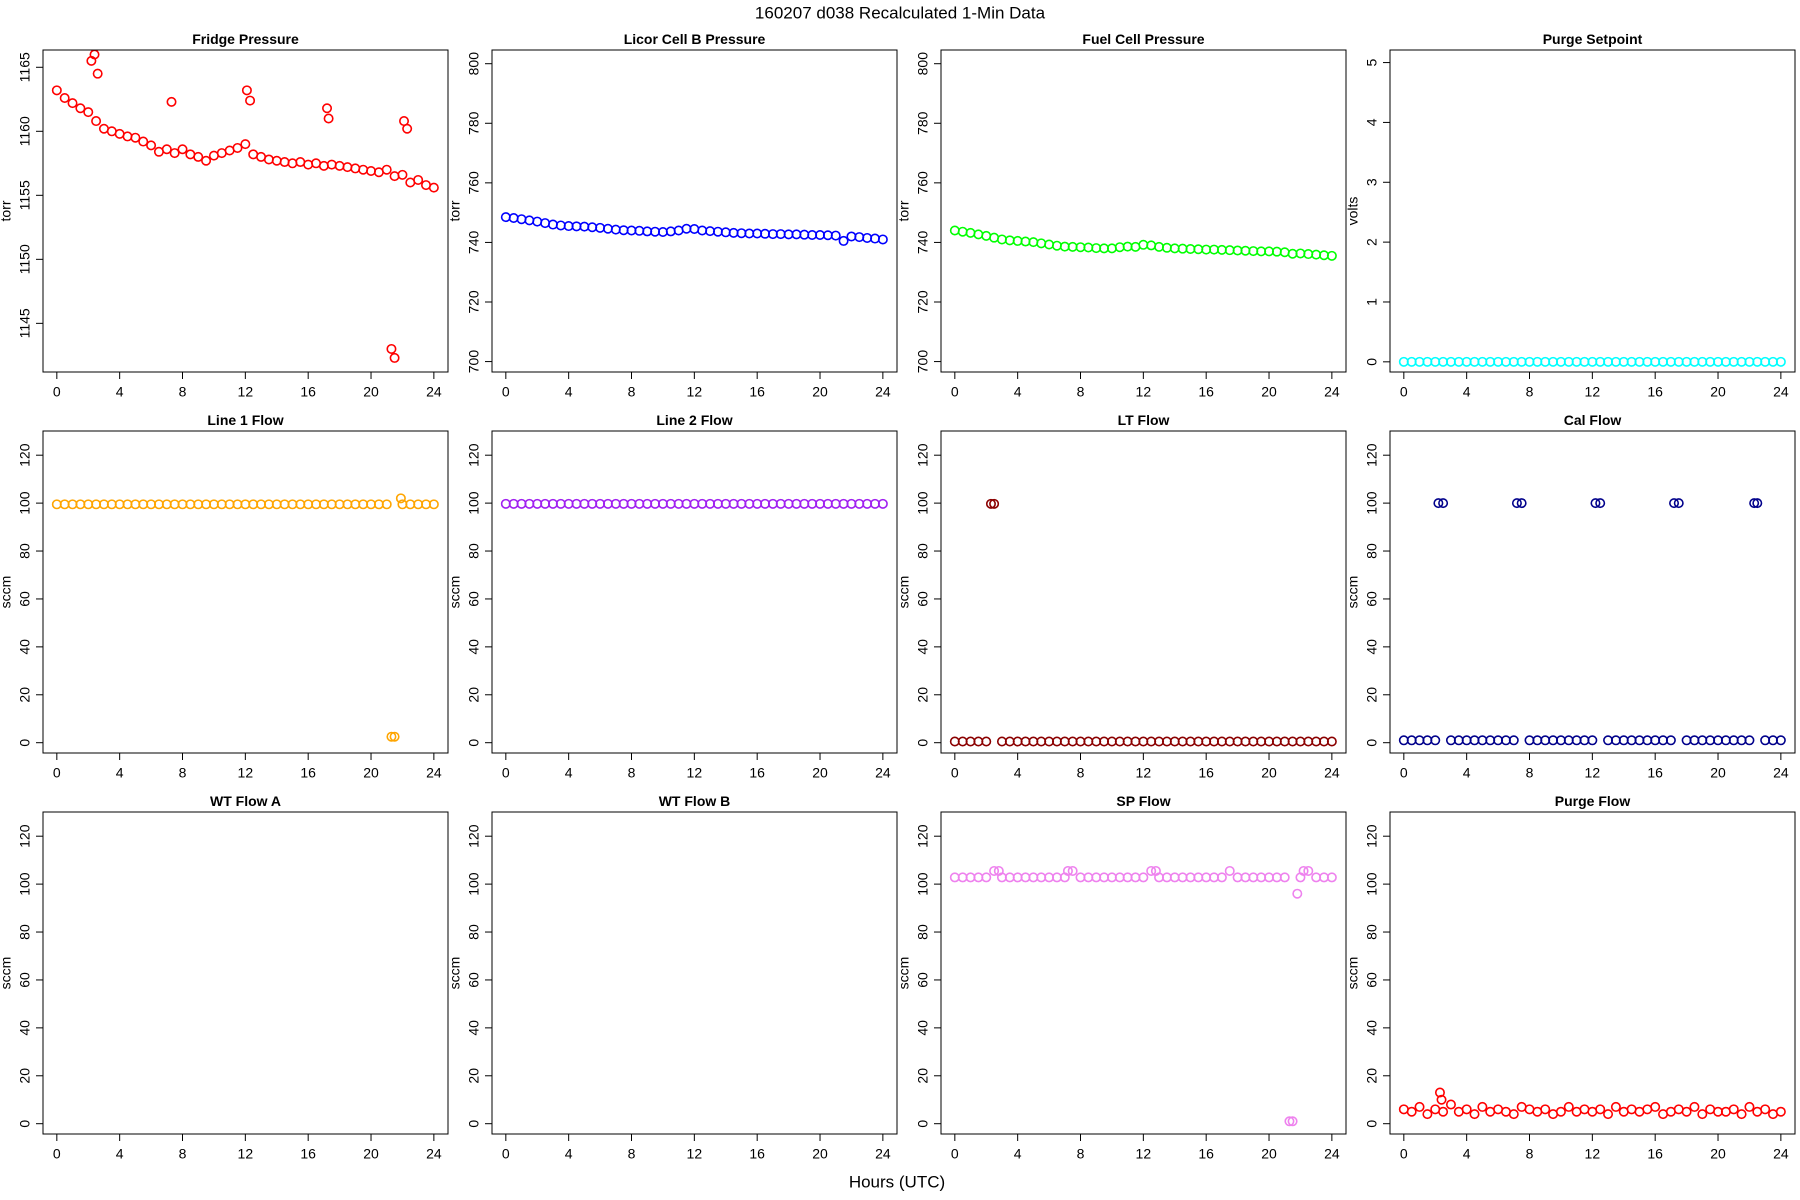 The height and width of the screenshot is (1200, 1800). Describe the element at coordinates (474, 1124) in the screenshot. I see `y-tick-label: 0` at that location.